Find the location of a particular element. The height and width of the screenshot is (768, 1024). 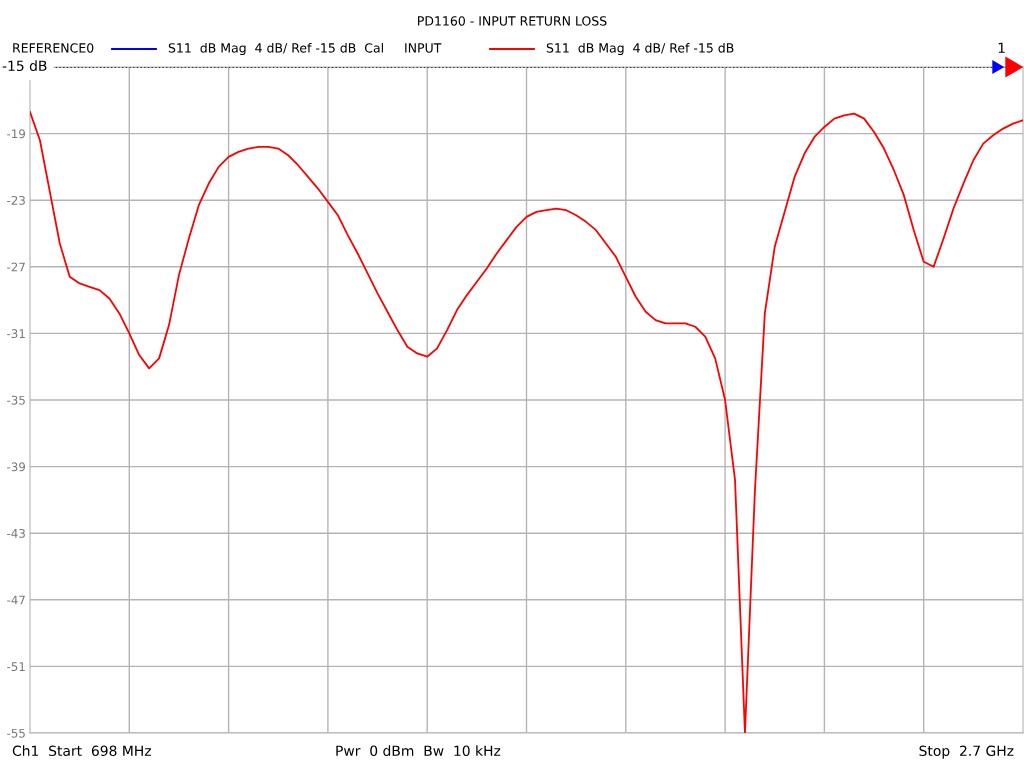

y-tick-label: -51 is located at coordinates (16, 667).